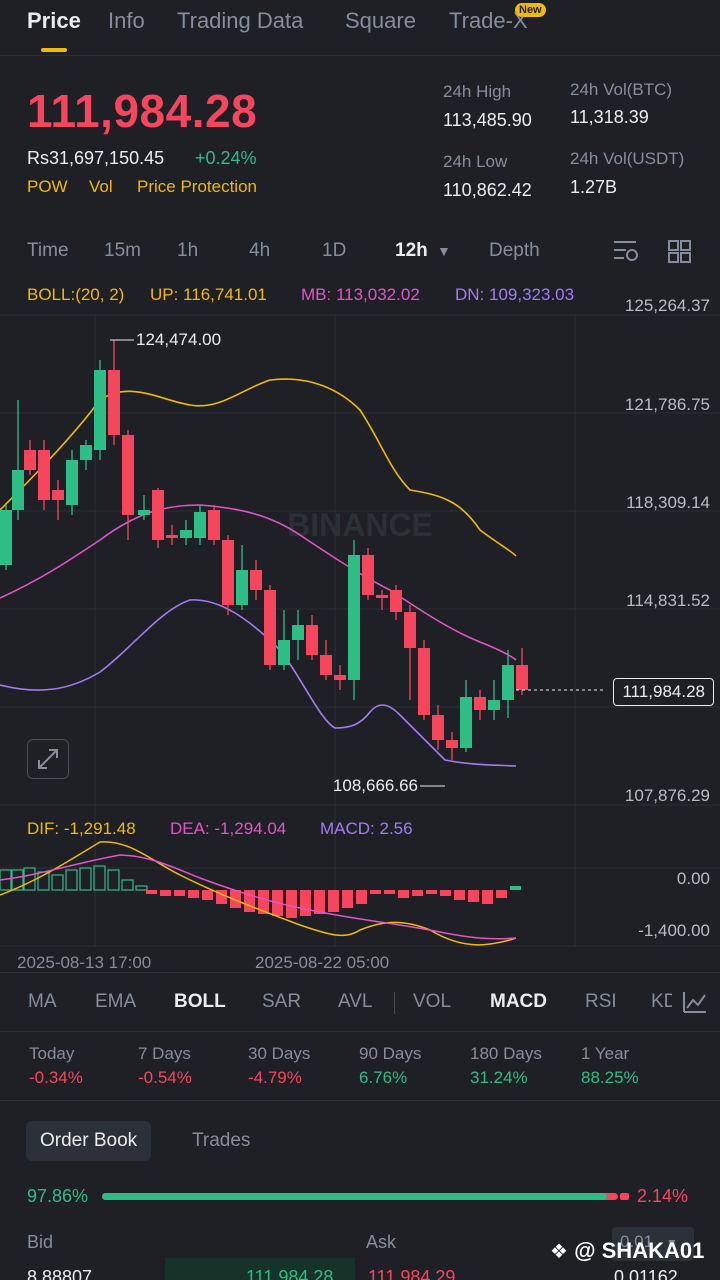 The height and width of the screenshot is (1280, 720). What do you see at coordinates (411, 250) in the screenshot?
I see `interval-12h: 12h` at bounding box center [411, 250].